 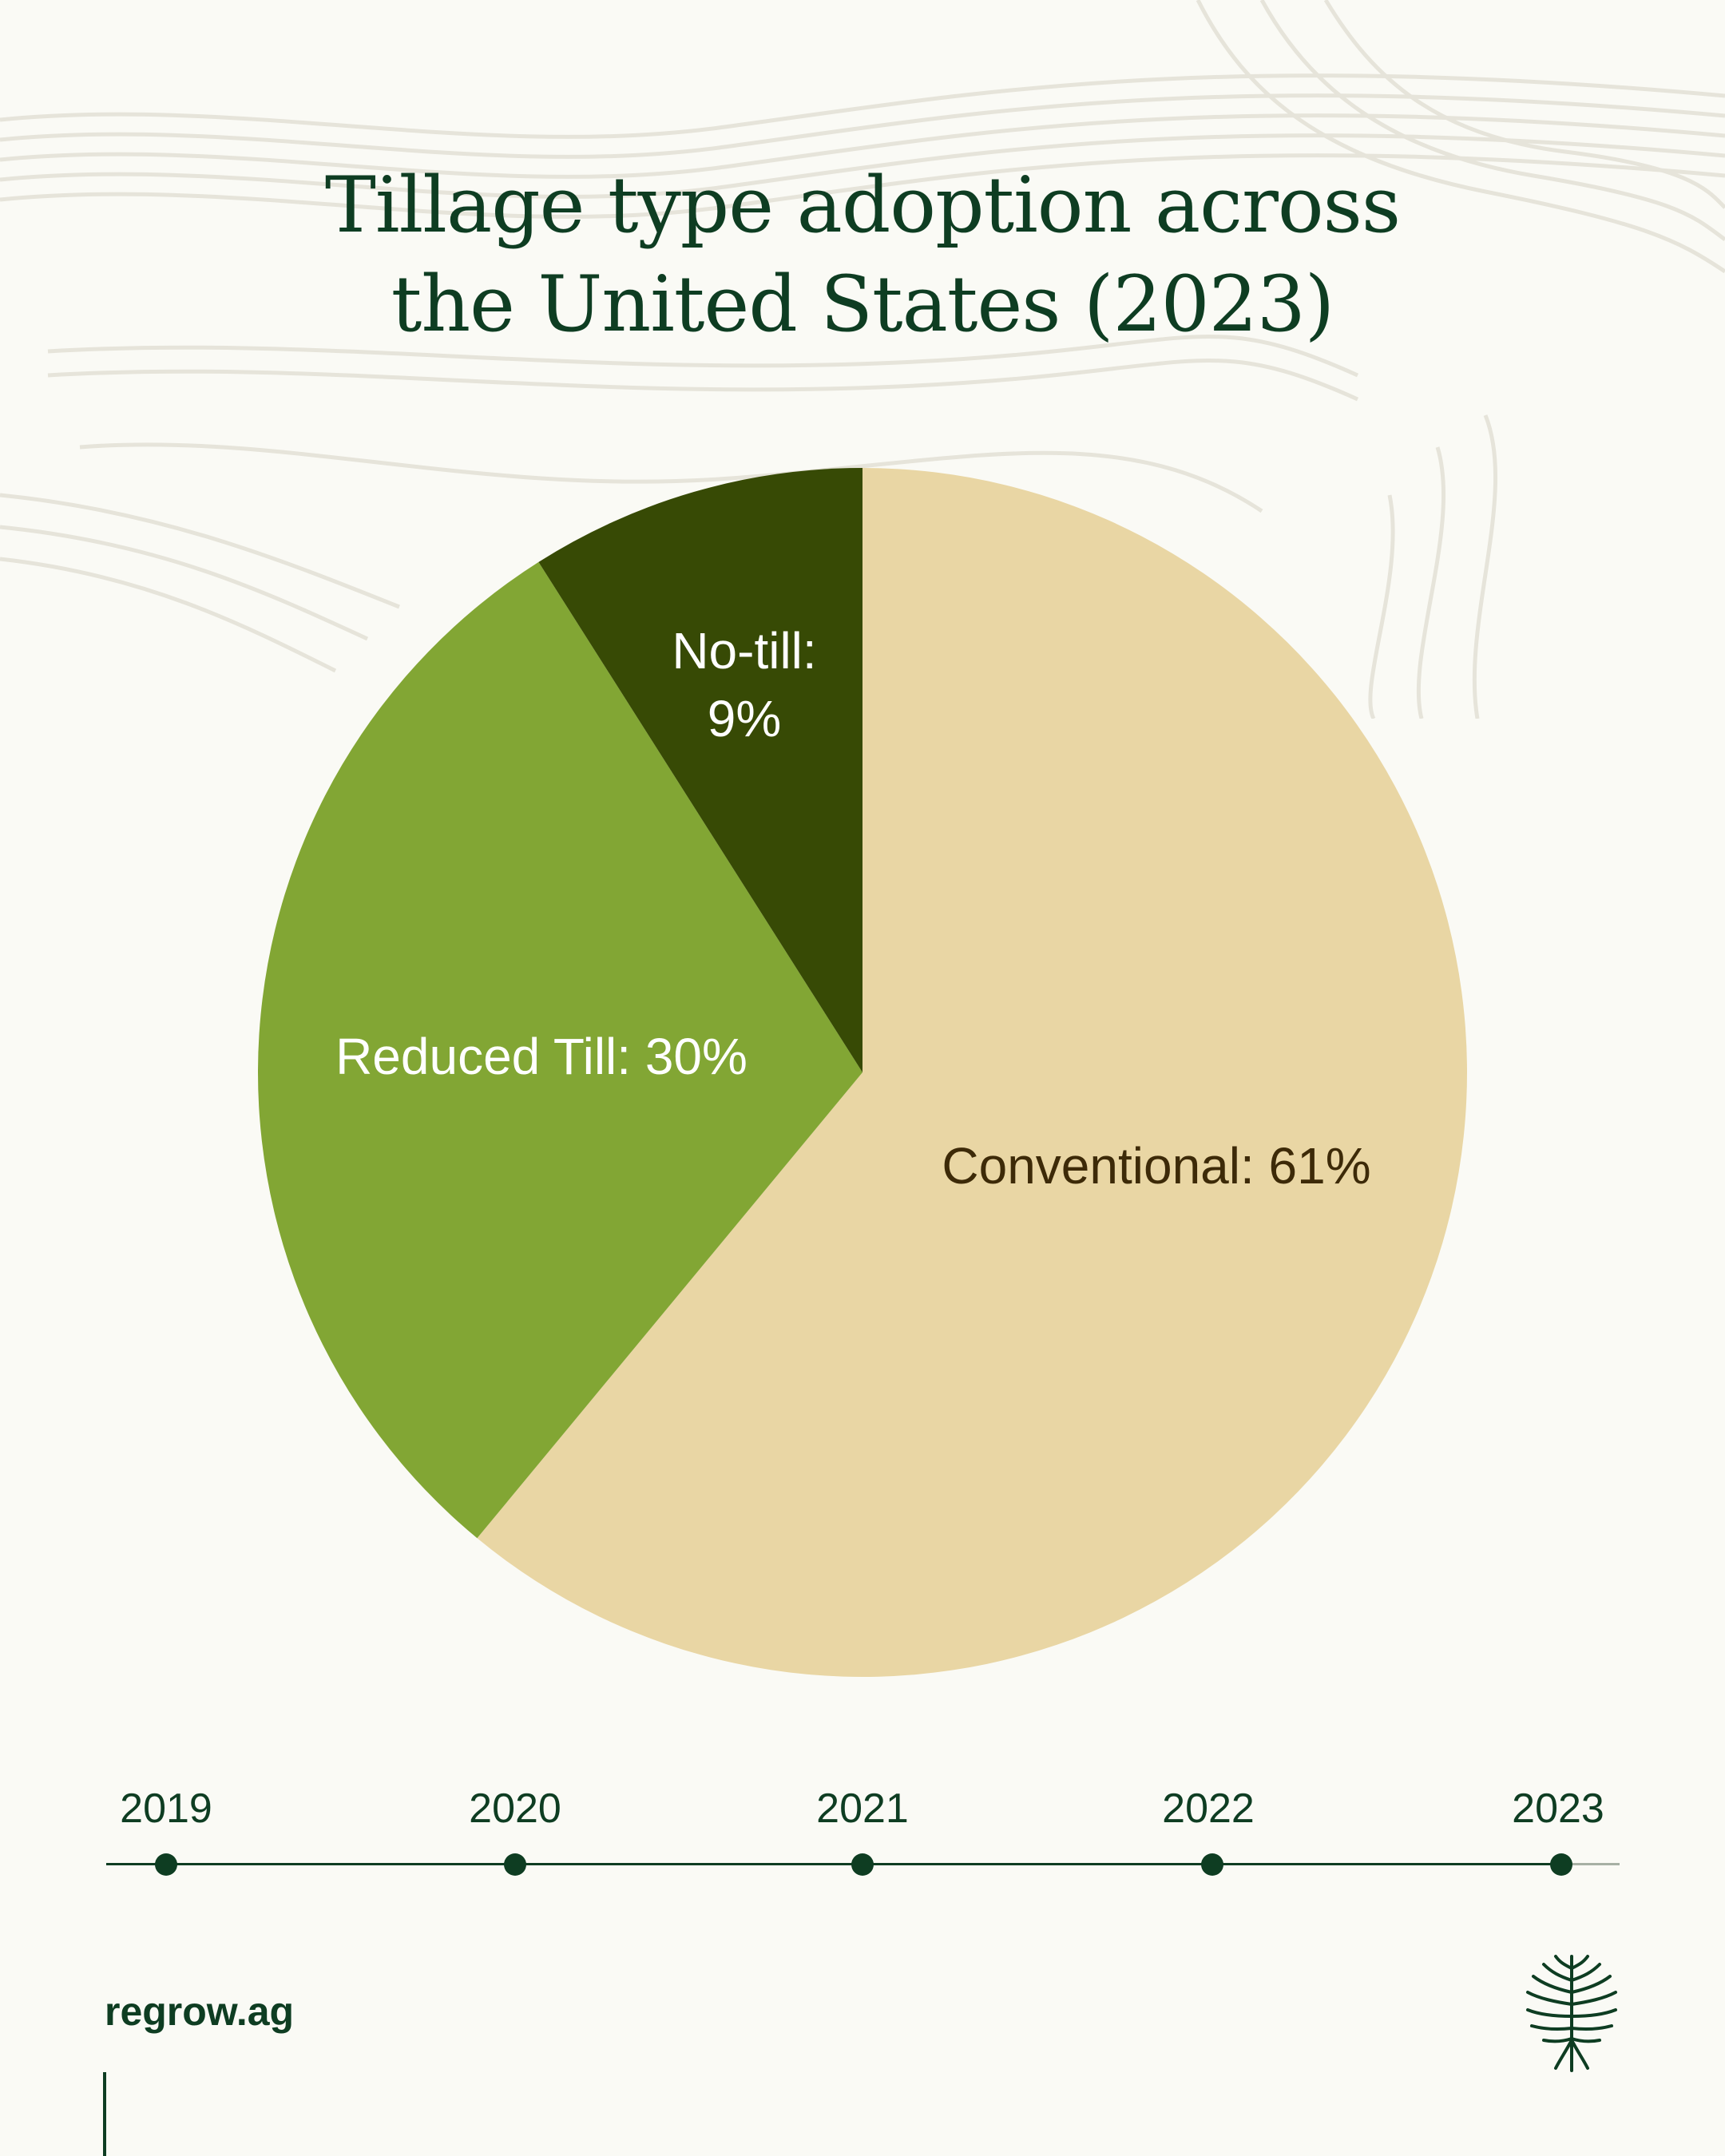 I want to click on regrow-tree-logo-icon, so click(x=1572, y=2013).